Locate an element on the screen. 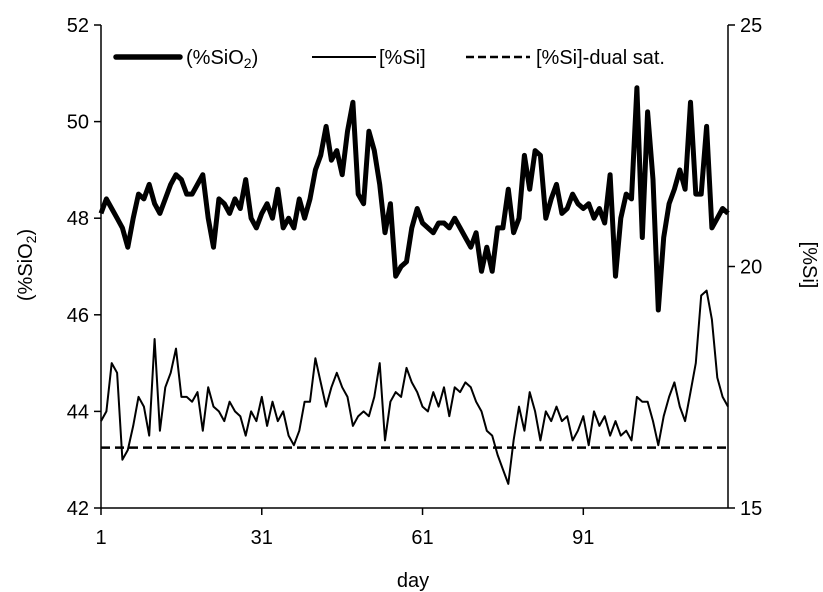 This screenshot has width=823, height=592. x-tick-label: 1 is located at coordinates (100, 538).